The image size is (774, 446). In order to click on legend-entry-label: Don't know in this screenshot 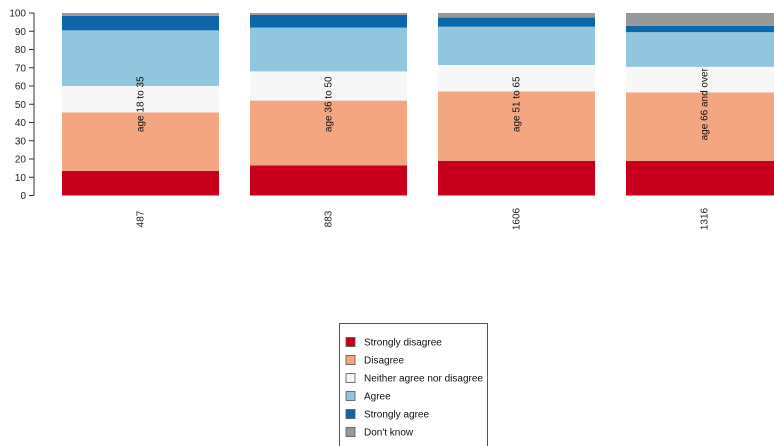, I will do `click(389, 433)`.